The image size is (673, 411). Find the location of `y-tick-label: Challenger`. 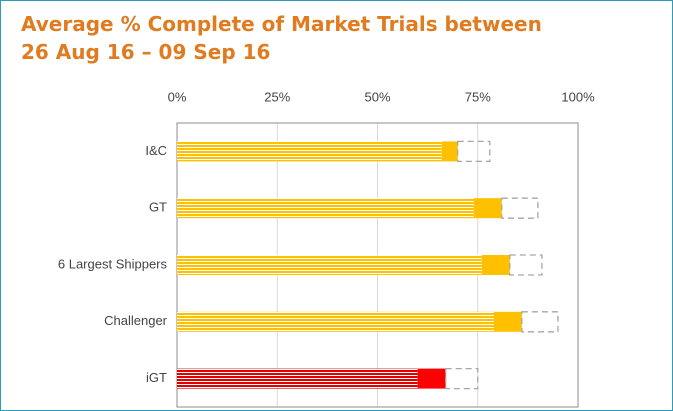

y-tick-label: Challenger is located at coordinates (136, 320).